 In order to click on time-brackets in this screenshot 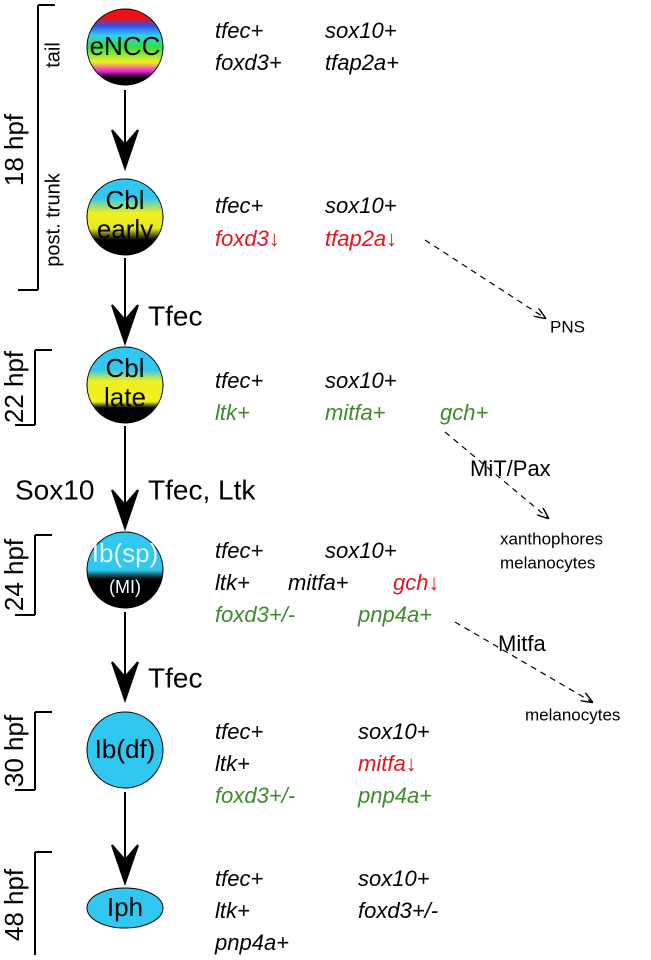, I will do `click(35, 479)`.